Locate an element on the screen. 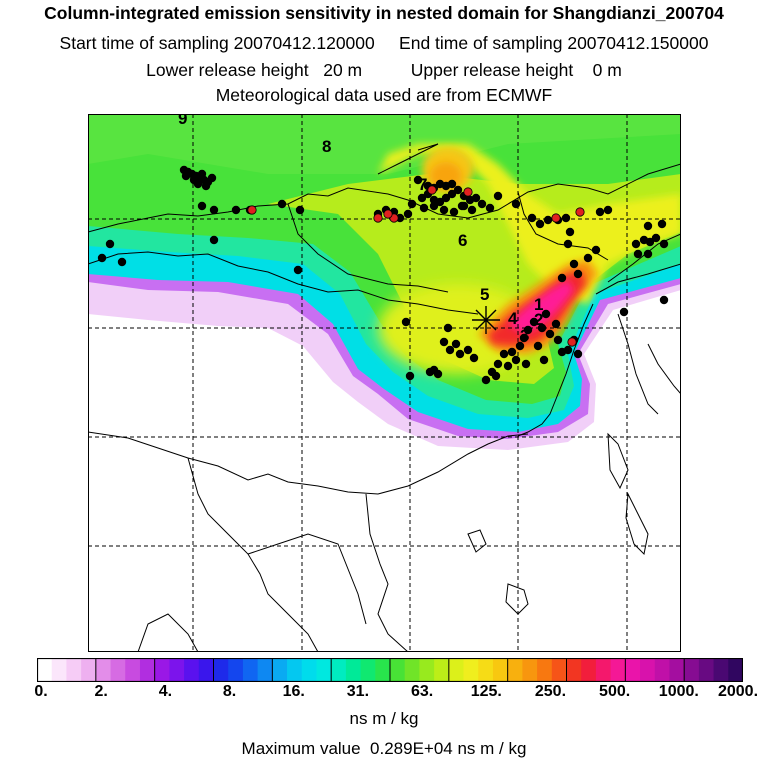 This screenshot has height=768, width=768. maximum-value-label: Maximum value 0.289E+04 ns m / kg is located at coordinates (384, 748).